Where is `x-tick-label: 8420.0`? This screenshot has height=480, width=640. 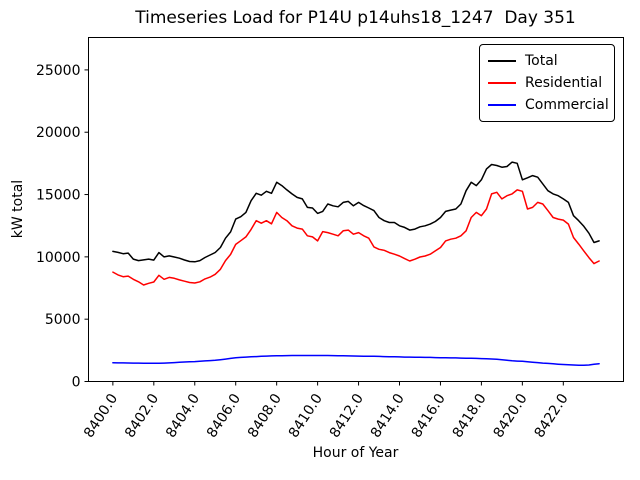
x-tick-label: 8420.0 is located at coordinates (511, 416).